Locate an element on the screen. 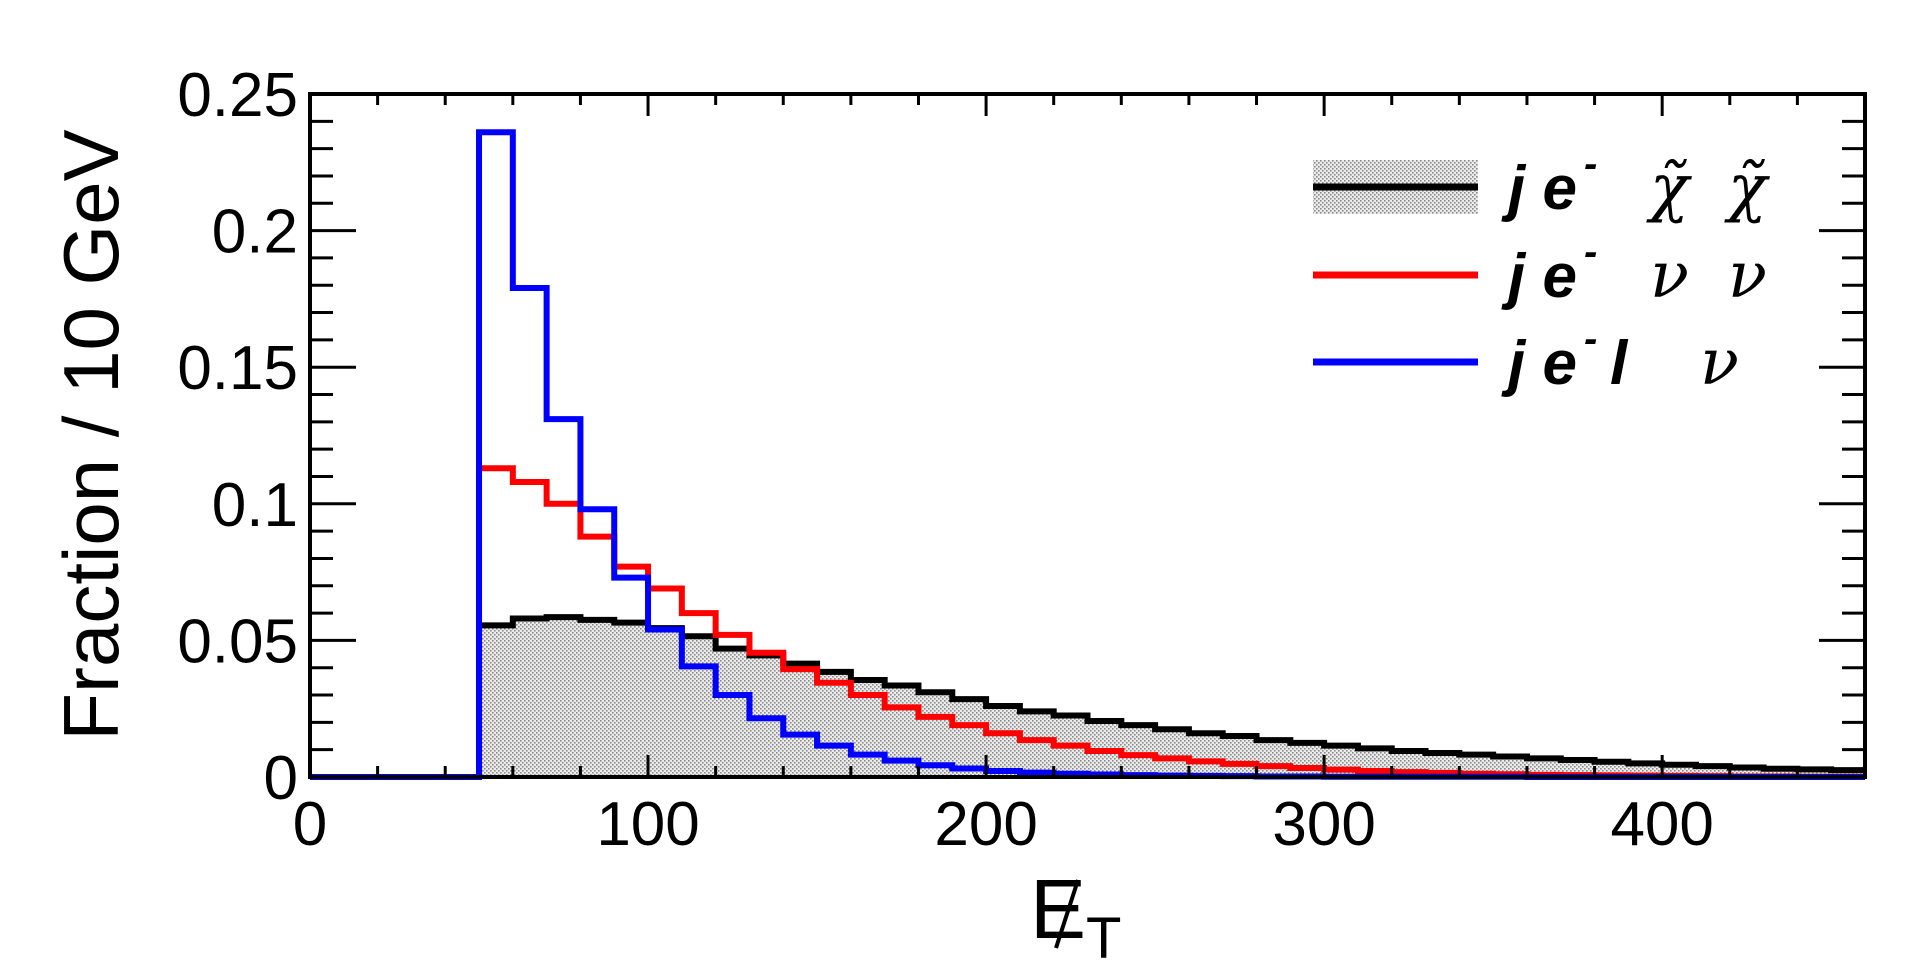  x-tick-label: 100 is located at coordinates (647, 824).